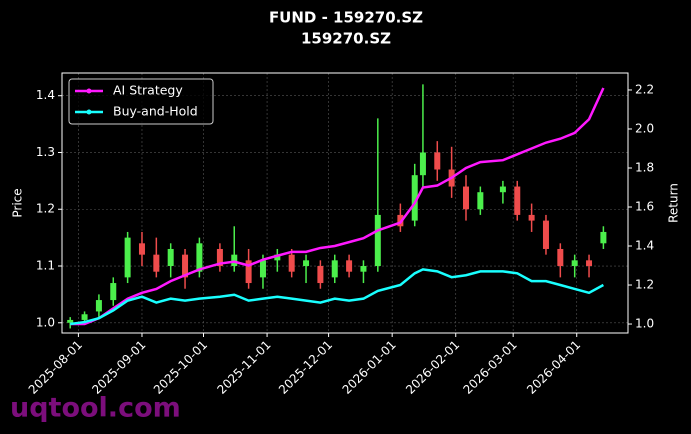 Image resolution: width=691 pixels, height=434 pixels. I want to click on series-line, so click(337, 297).